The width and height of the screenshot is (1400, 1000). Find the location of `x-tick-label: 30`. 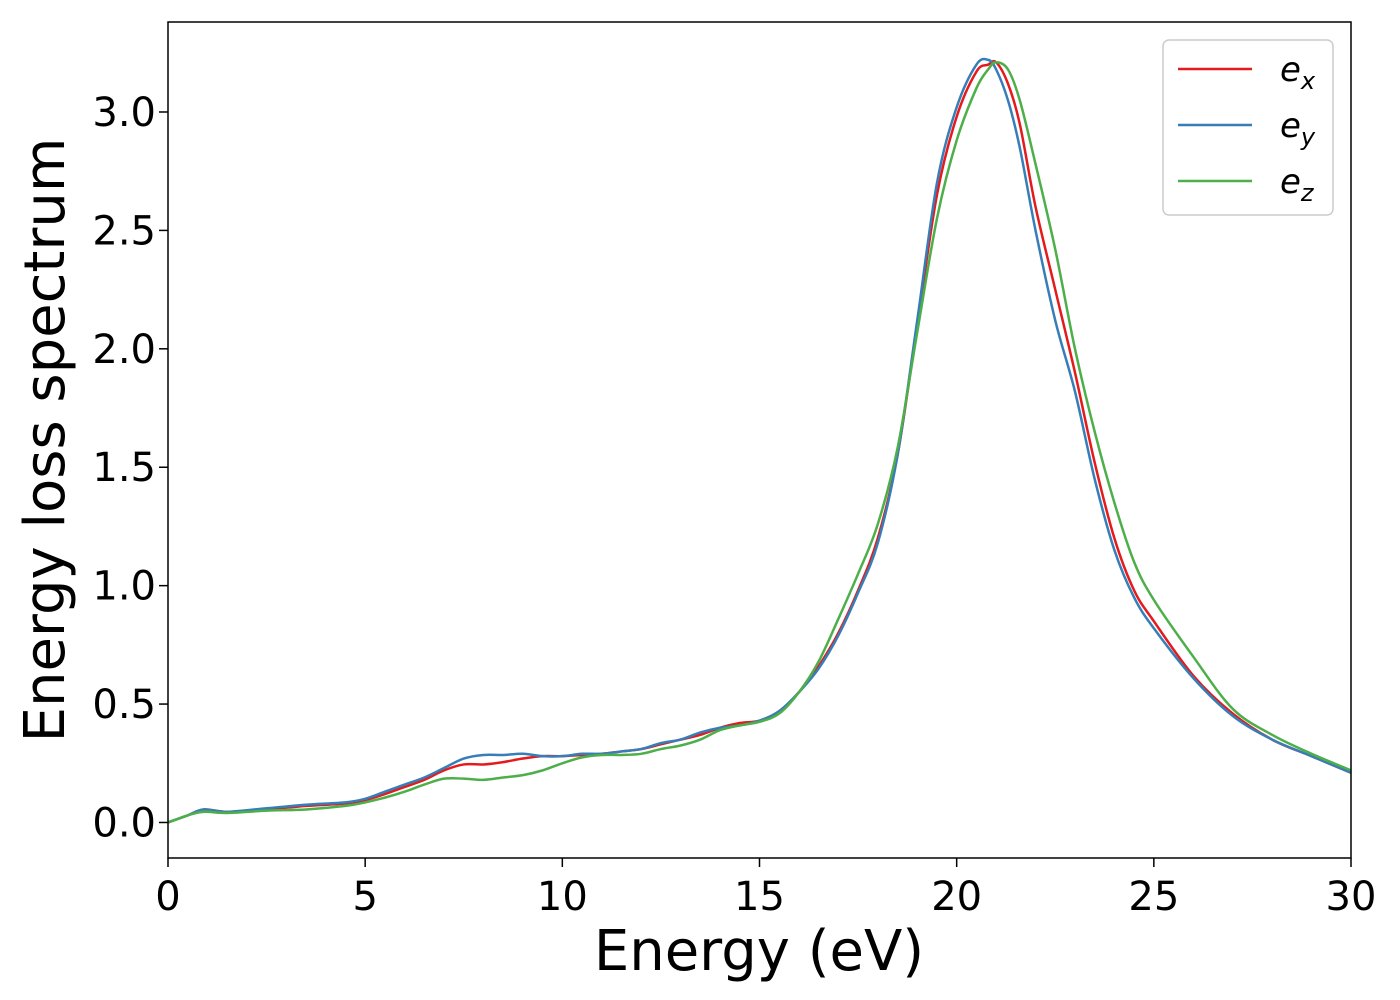

x-tick-label: 30 is located at coordinates (1351, 897).